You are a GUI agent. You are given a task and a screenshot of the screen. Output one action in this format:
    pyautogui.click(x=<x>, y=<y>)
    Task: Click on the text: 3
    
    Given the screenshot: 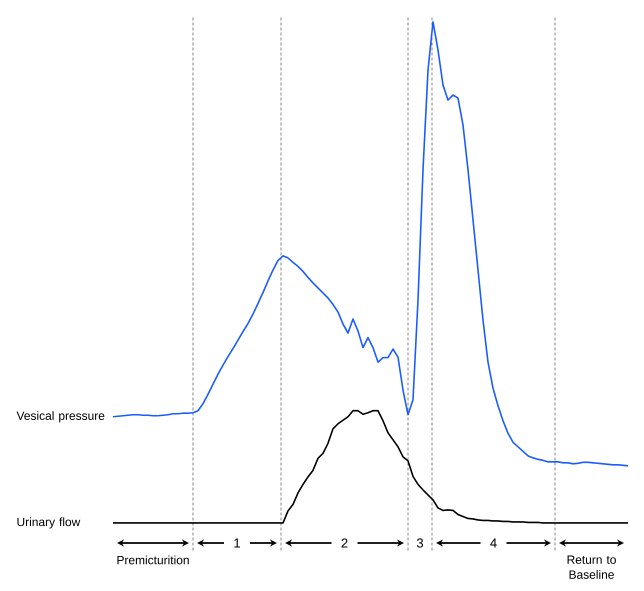 What is the action you would take?
    pyautogui.click(x=420, y=543)
    